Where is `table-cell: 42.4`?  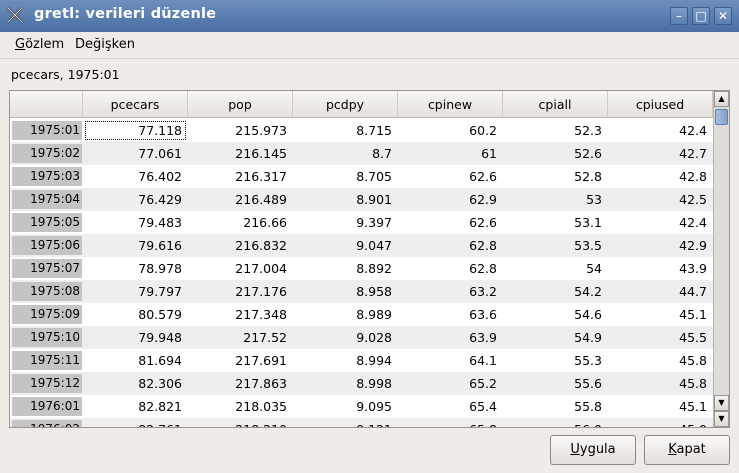 table-cell: 42.4 is located at coordinates (693, 130).